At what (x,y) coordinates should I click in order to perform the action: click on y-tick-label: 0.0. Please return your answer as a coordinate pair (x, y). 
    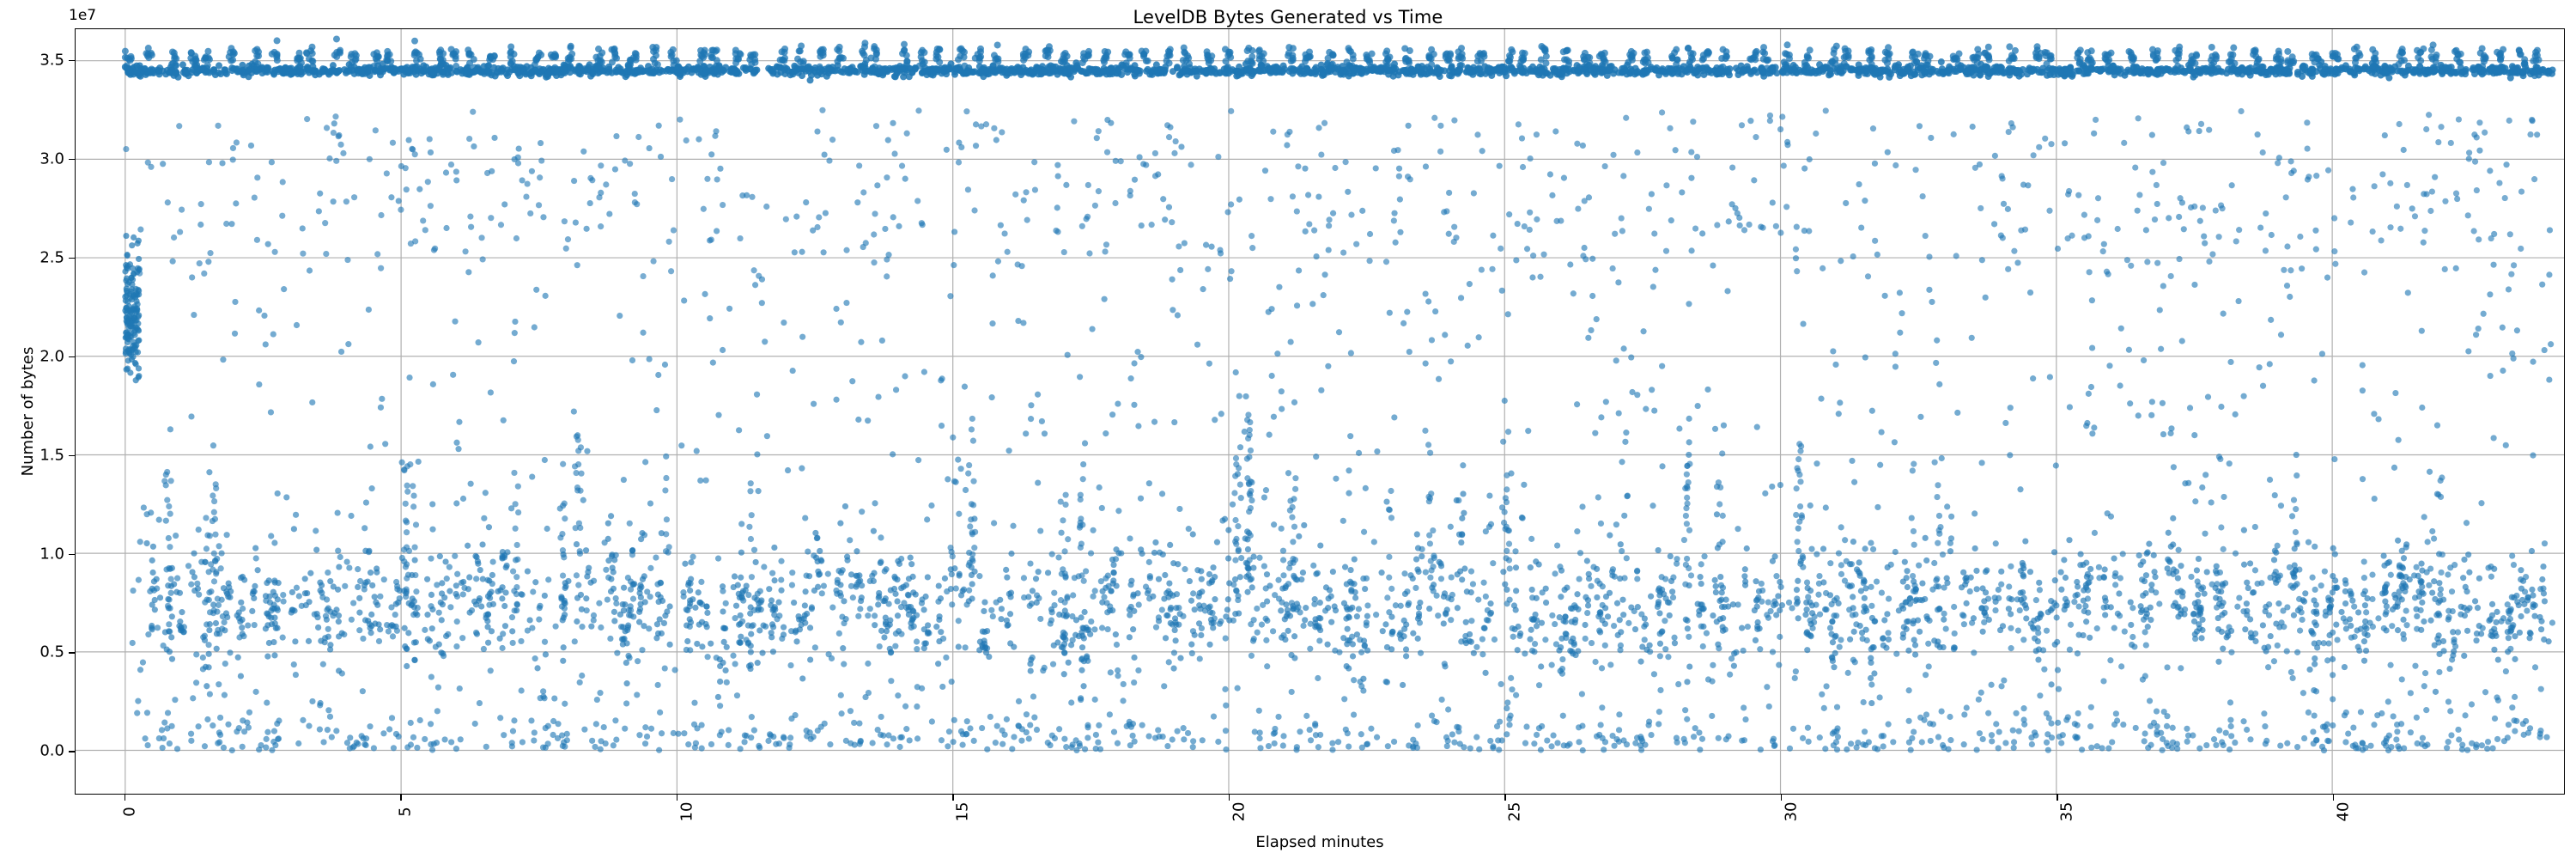
    Looking at the image, I should click on (52, 750).